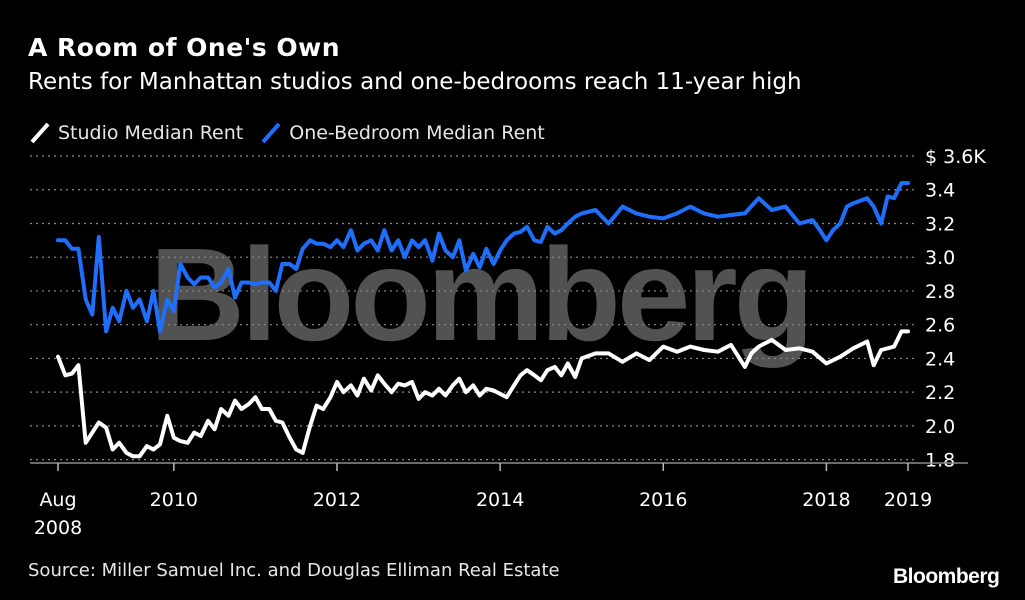  I want to click on y-tick-label: 2.8, so click(940, 292).